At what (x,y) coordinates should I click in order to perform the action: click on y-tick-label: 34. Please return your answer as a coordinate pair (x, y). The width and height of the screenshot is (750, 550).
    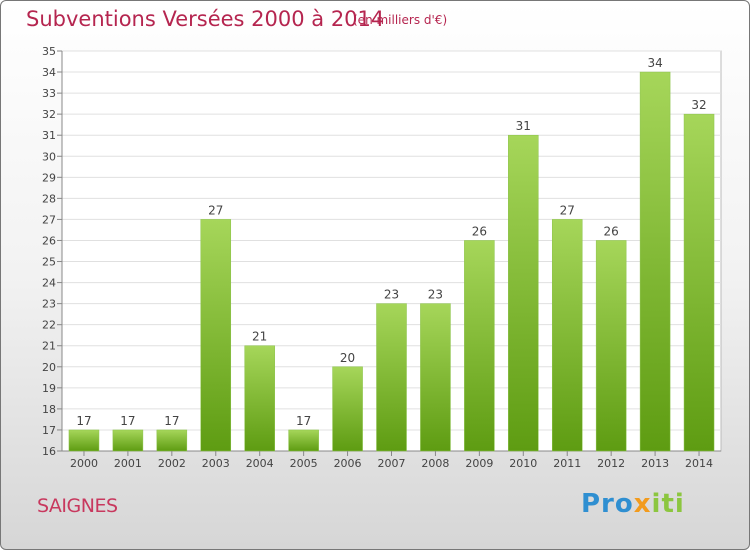
    Looking at the image, I should click on (49, 72).